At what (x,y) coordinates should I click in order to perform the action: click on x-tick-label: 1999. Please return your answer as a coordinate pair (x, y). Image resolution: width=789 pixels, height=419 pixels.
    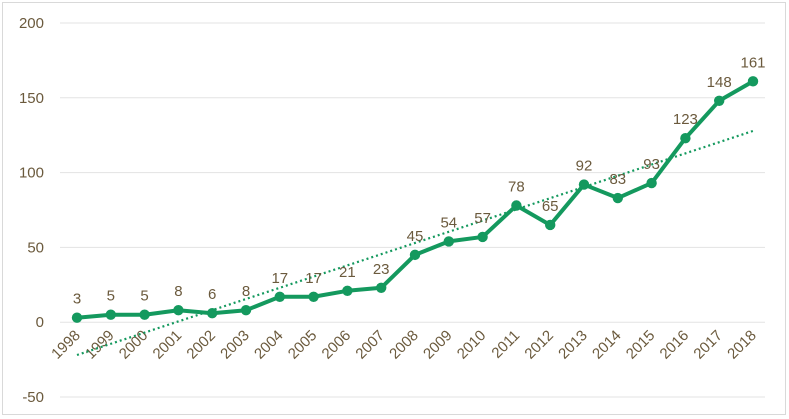
    Looking at the image, I should click on (100, 345).